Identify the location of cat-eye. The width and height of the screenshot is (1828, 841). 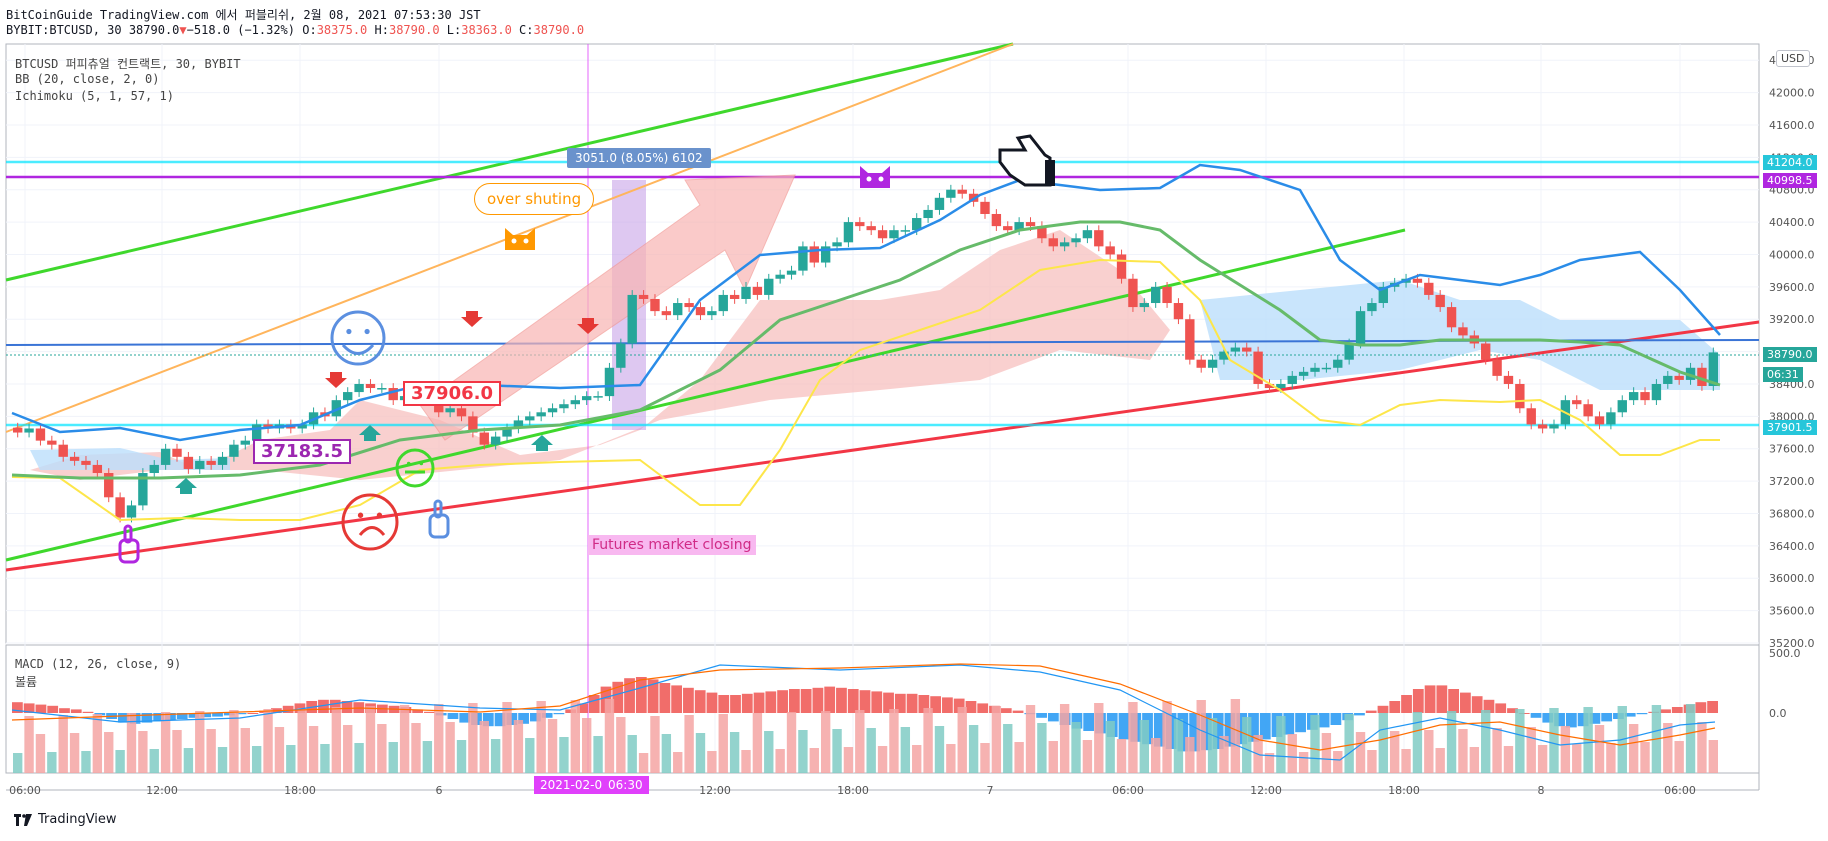
(526, 241).